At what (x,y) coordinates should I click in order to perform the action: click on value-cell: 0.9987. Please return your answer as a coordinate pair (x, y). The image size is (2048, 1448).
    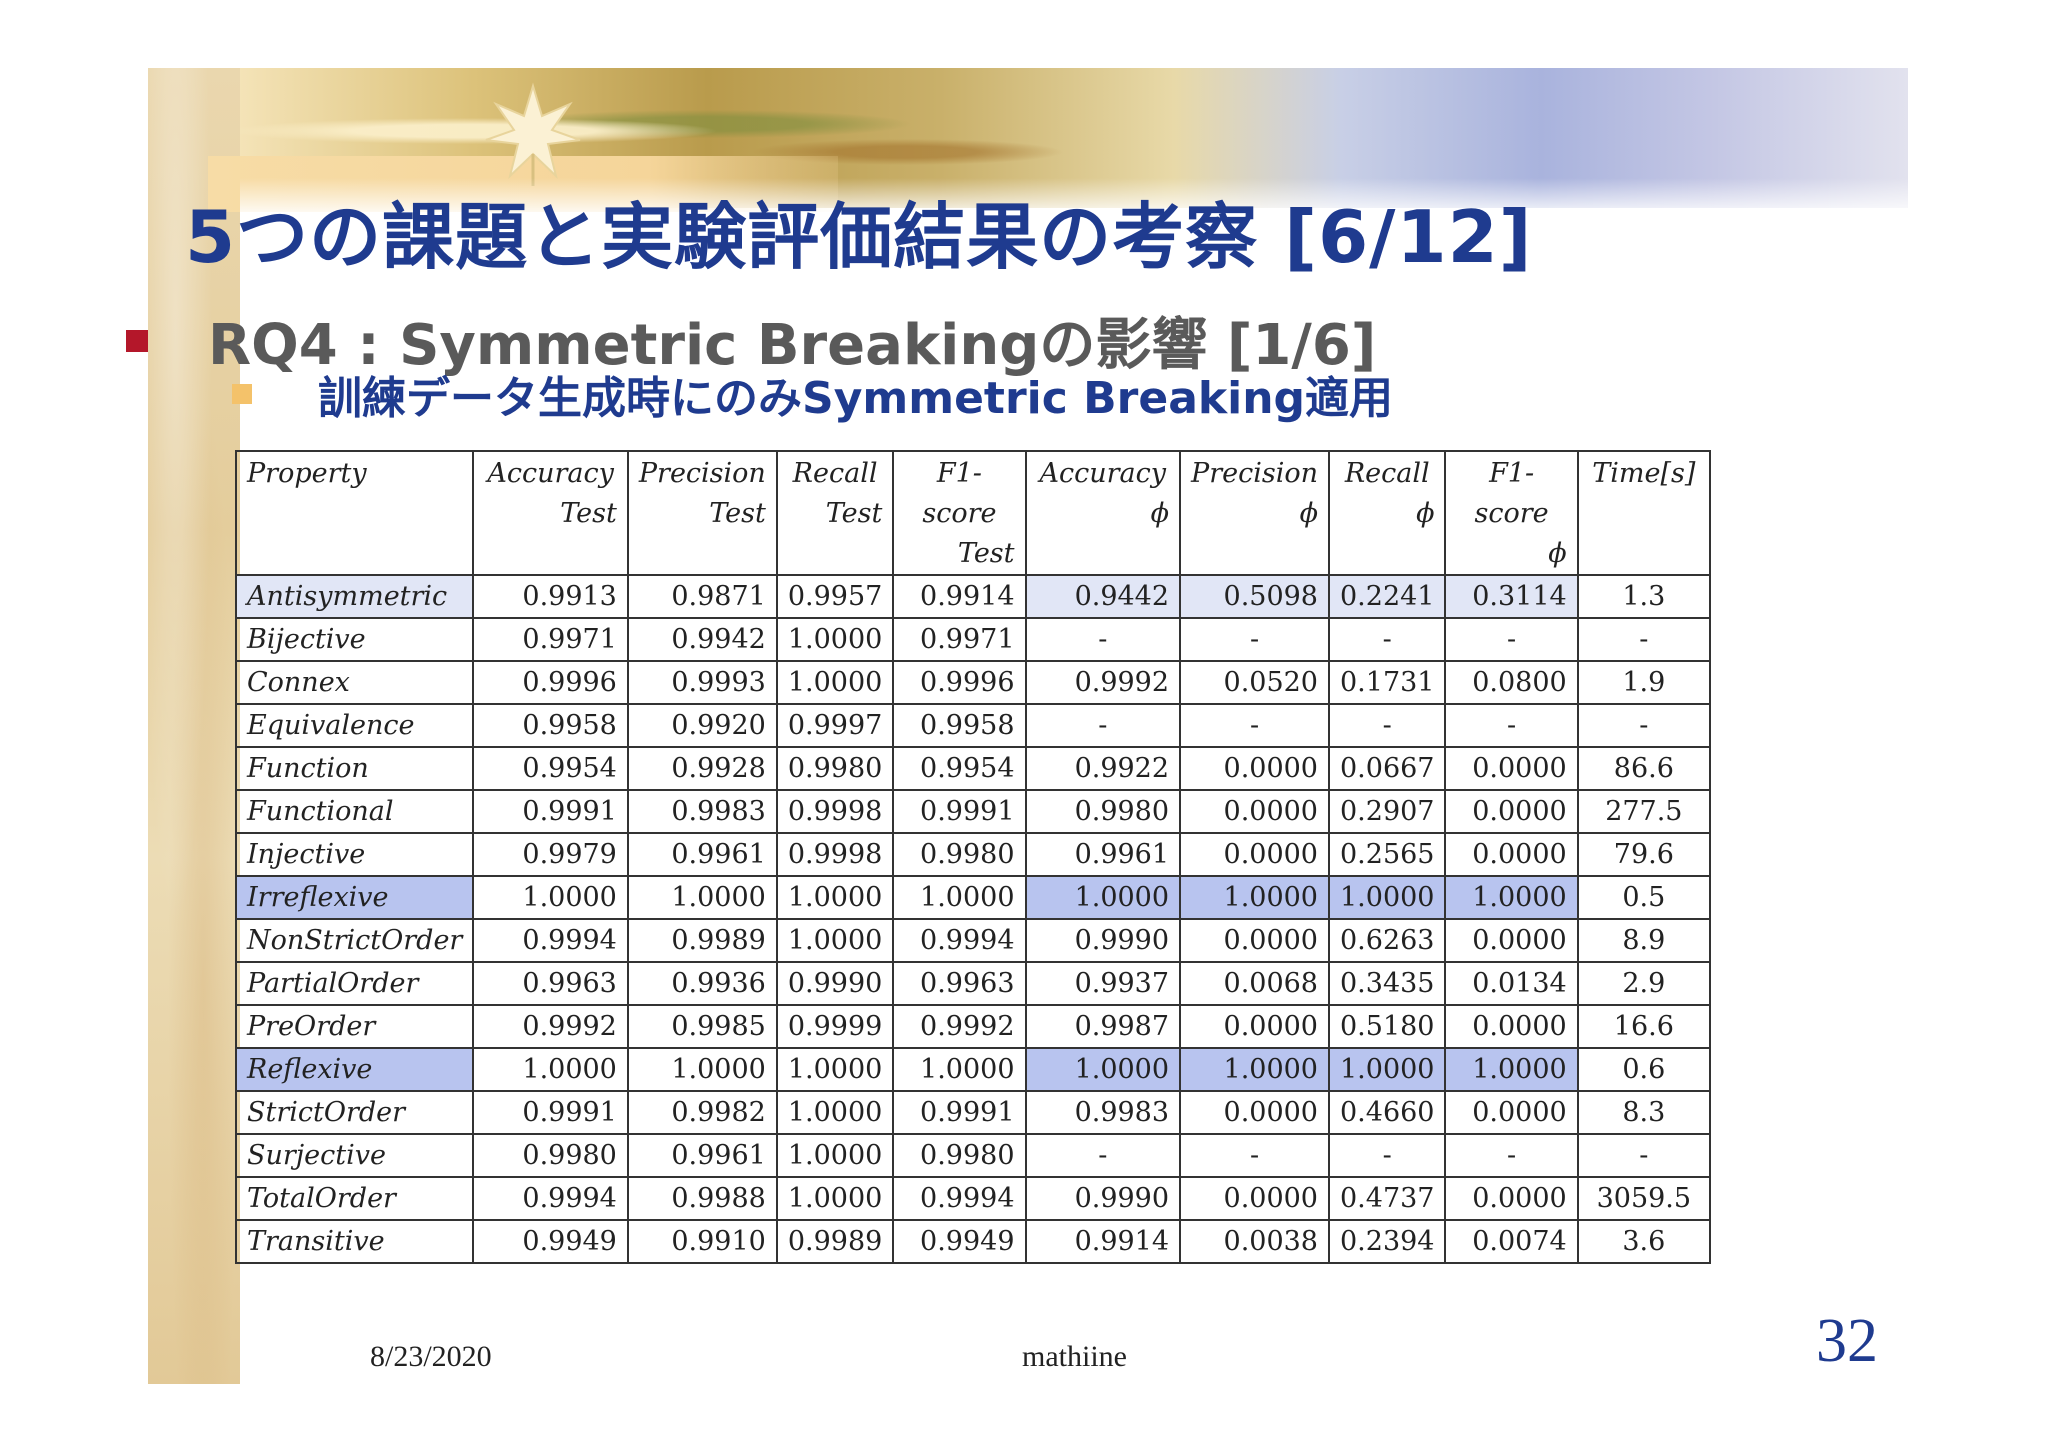
    Looking at the image, I should click on (1103, 1026).